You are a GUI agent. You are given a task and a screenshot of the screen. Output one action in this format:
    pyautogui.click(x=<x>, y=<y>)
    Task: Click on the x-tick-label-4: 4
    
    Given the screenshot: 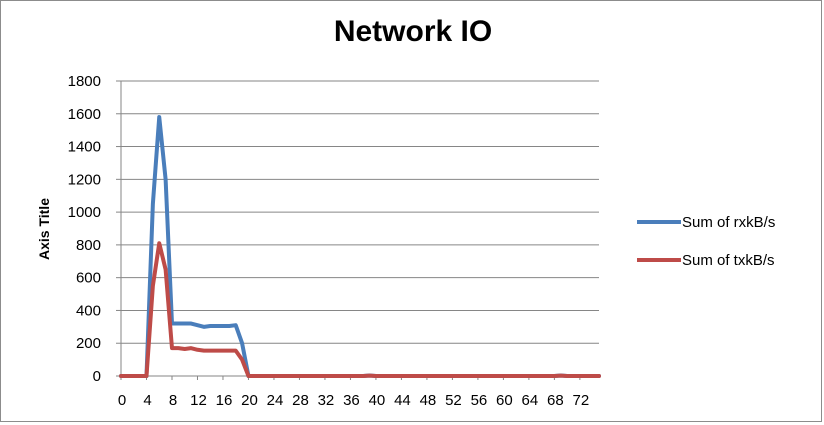 What is the action you would take?
    pyautogui.click(x=147, y=400)
    